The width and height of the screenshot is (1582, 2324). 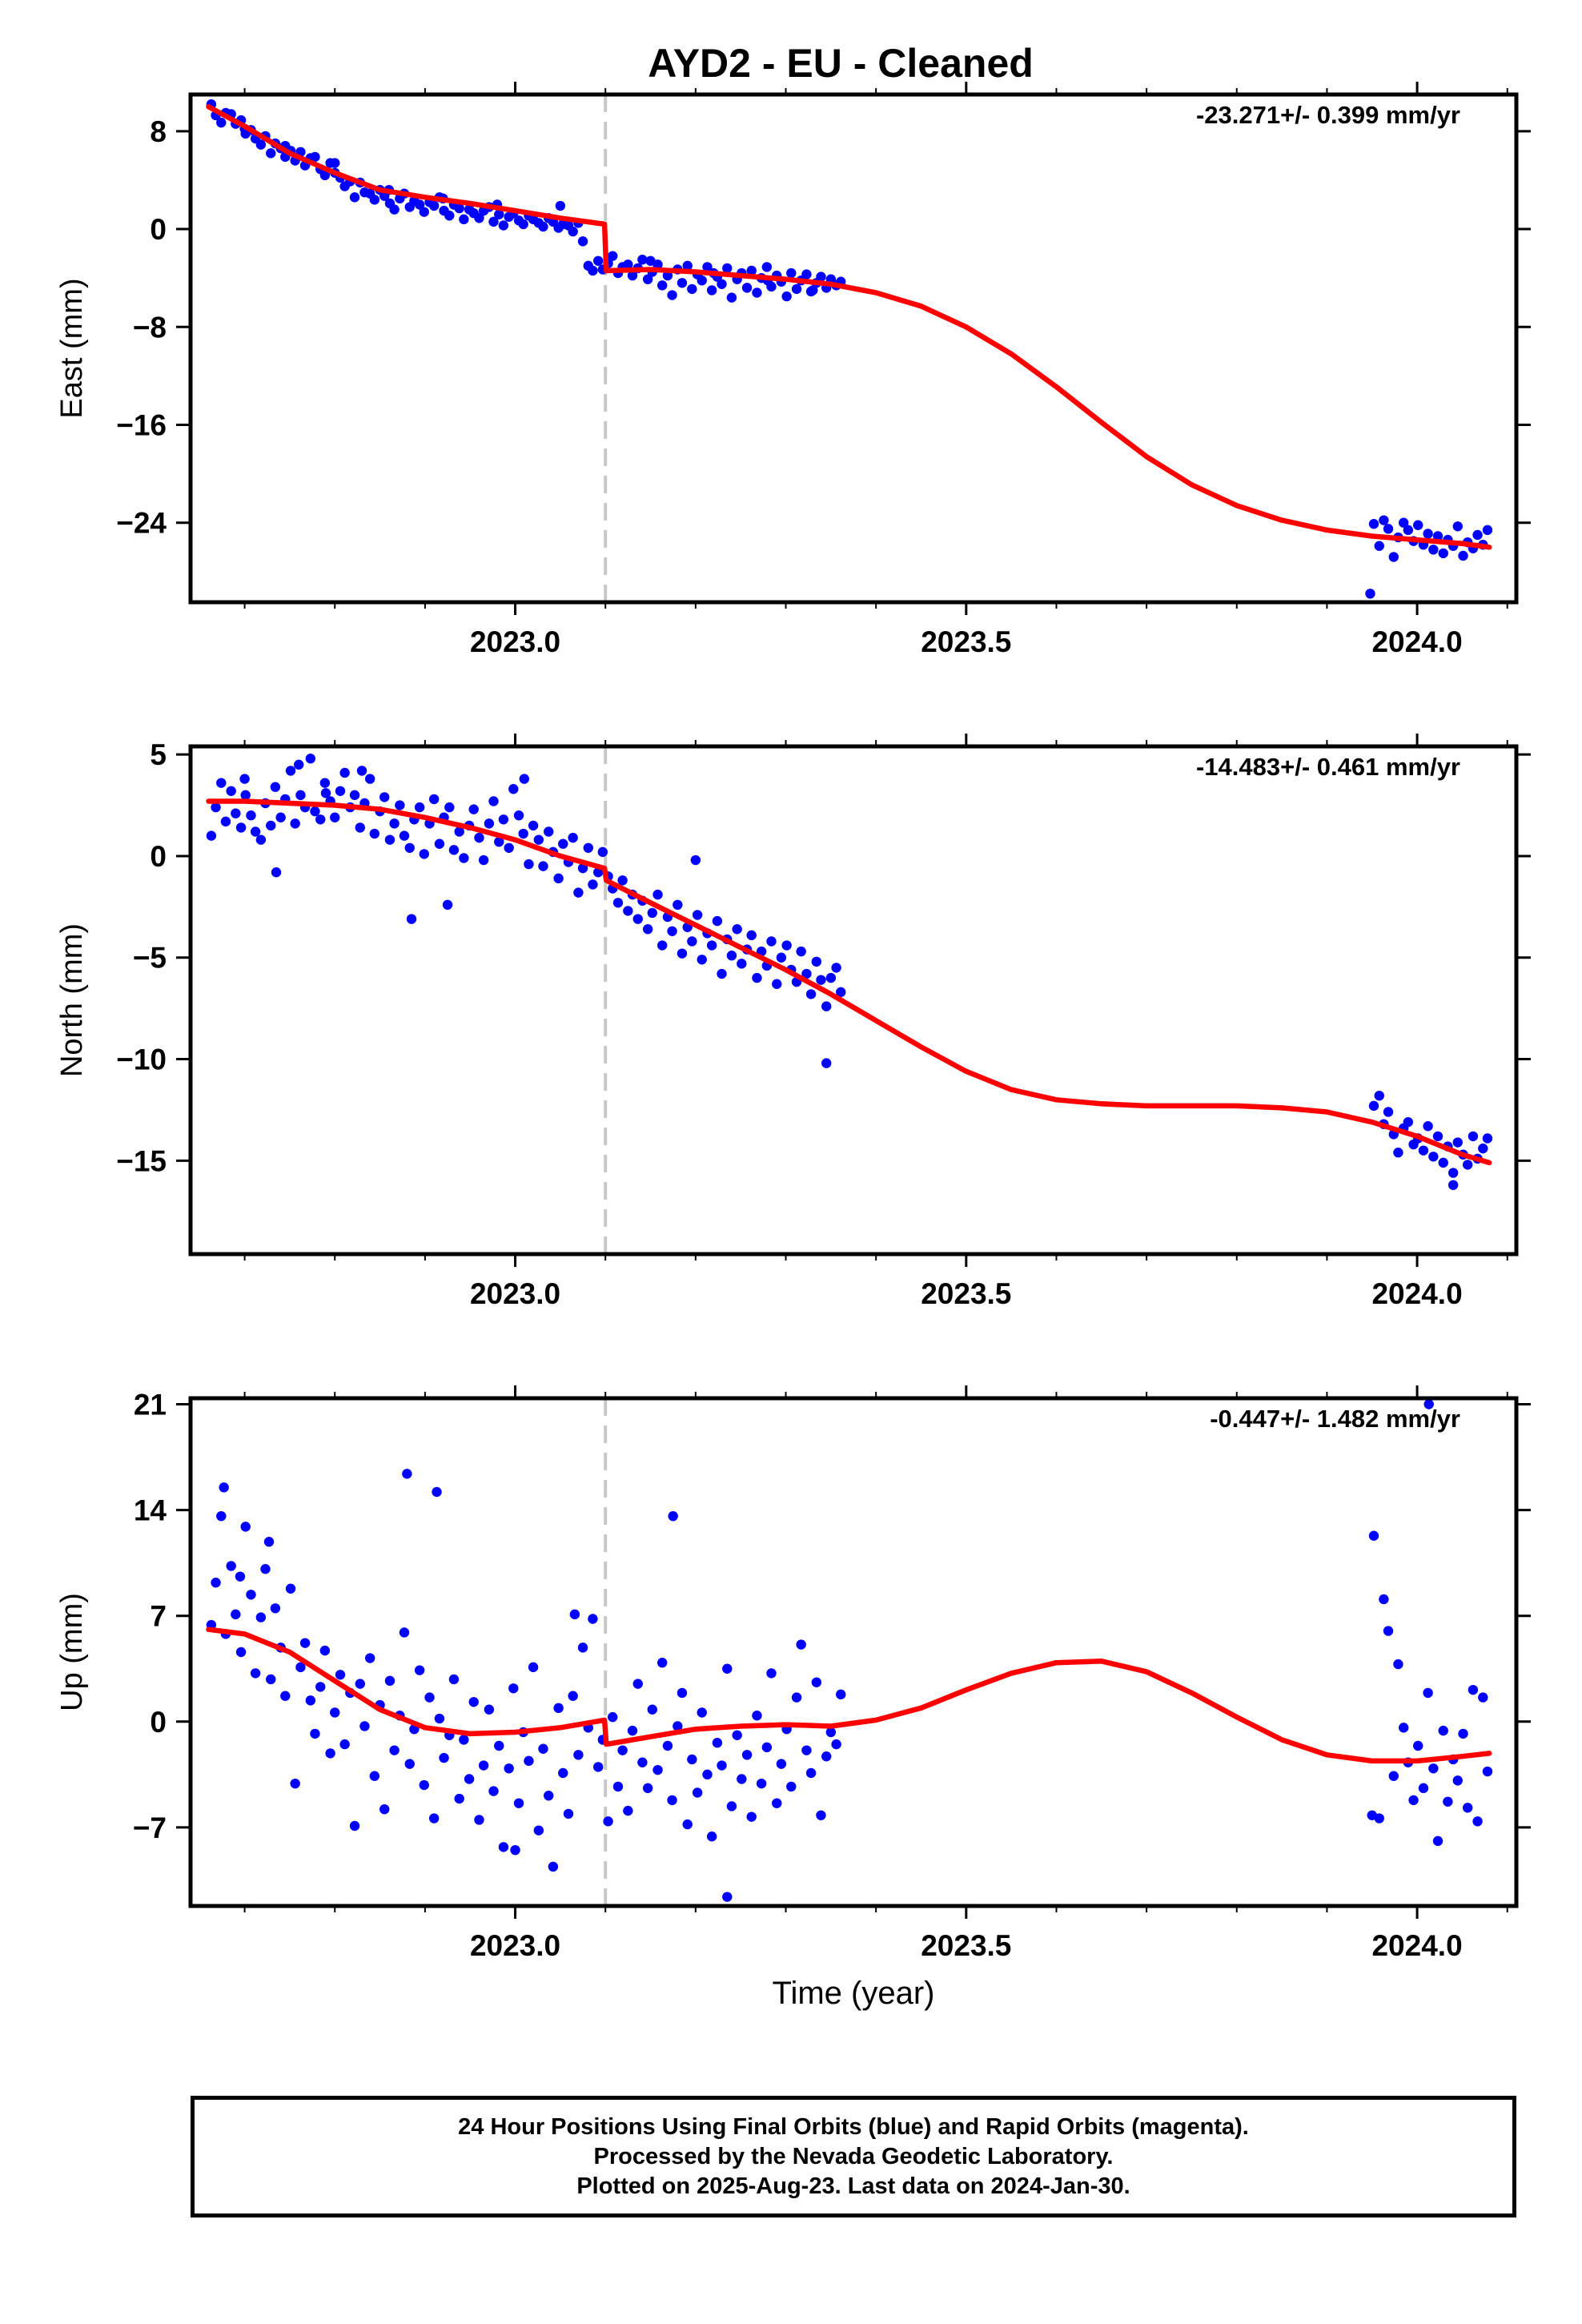 What do you see at coordinates (72, 1652) in the screenshot?
I see `y-axis-label: Up (mm)` at bounding box center [72, 1652].